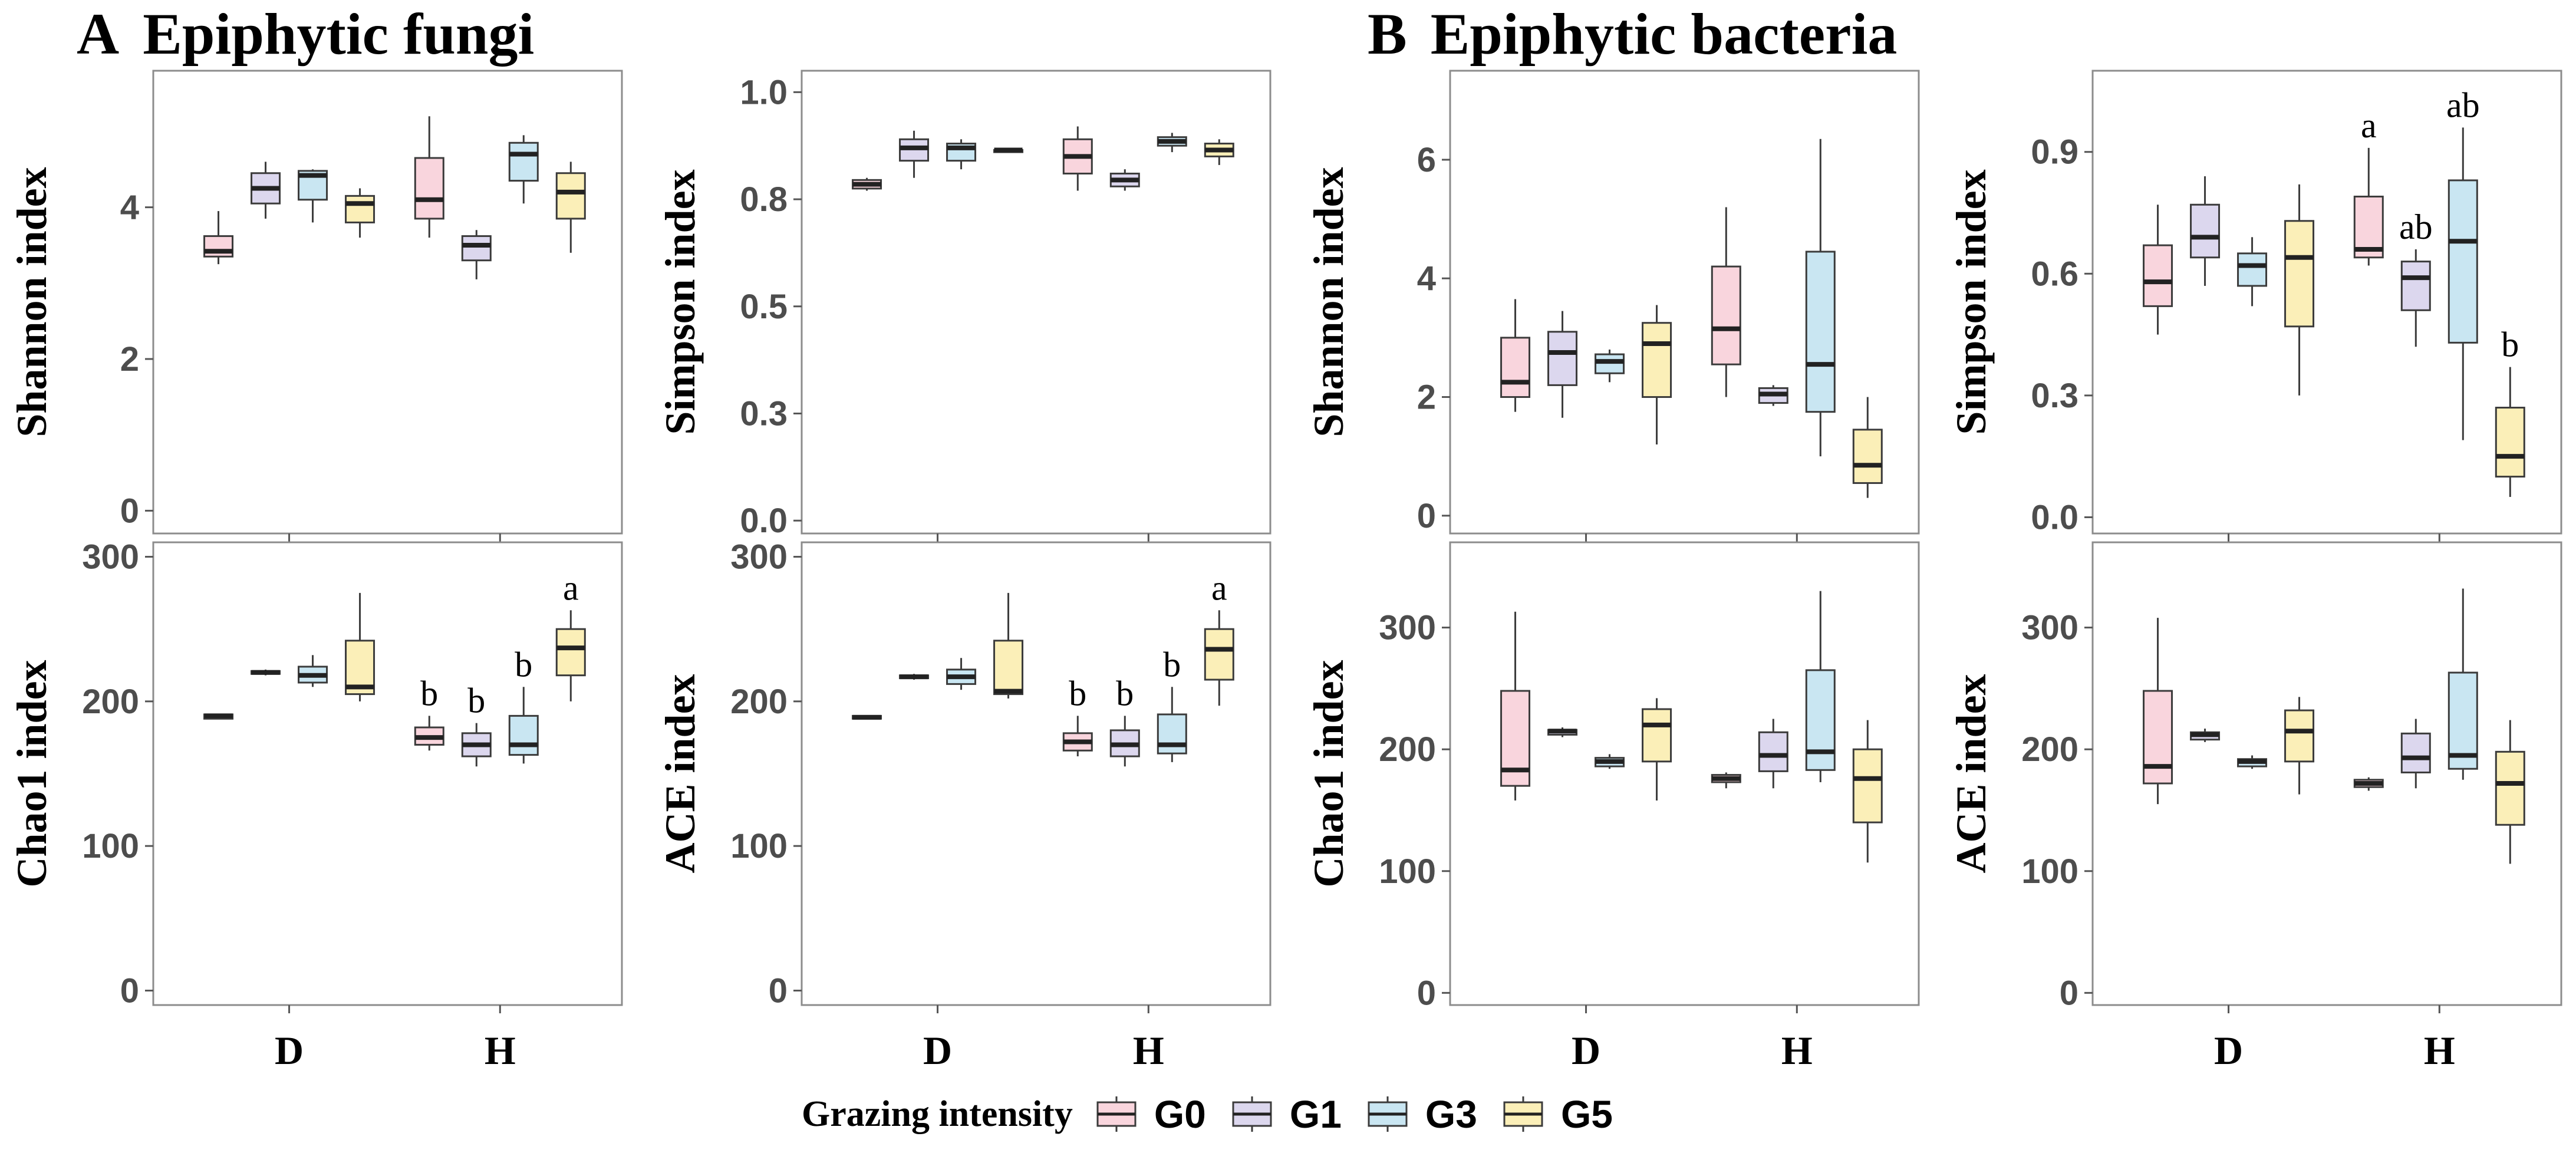 The height and width of the screenshot is (1153, 2576). I want to click on legend-label-g0: G0, so click(1180, 1114).